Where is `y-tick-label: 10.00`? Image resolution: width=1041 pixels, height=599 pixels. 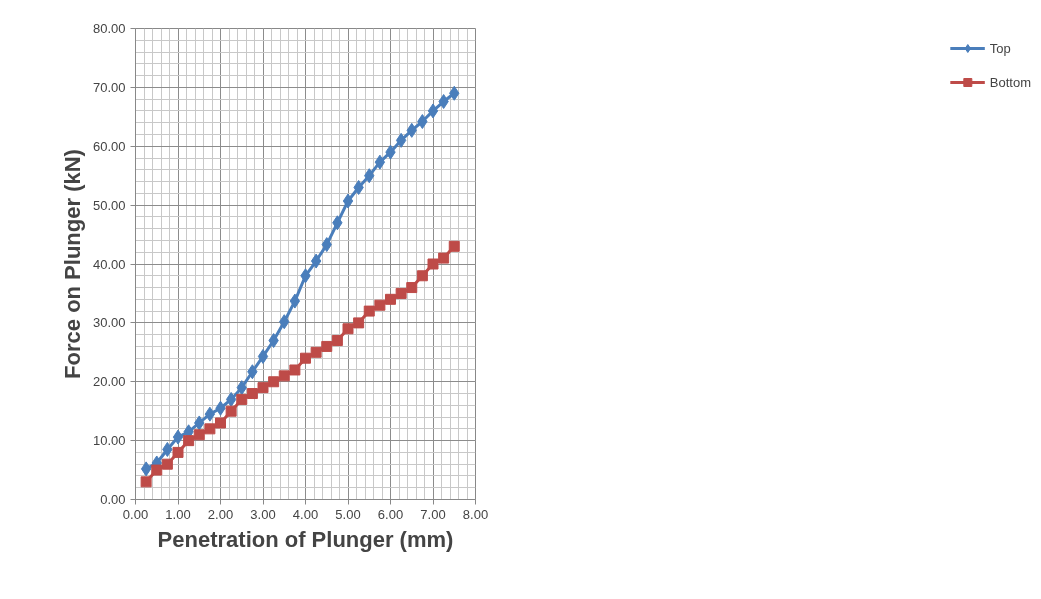 y-tick-label: 10.00 is located at coordinates (109, 441).